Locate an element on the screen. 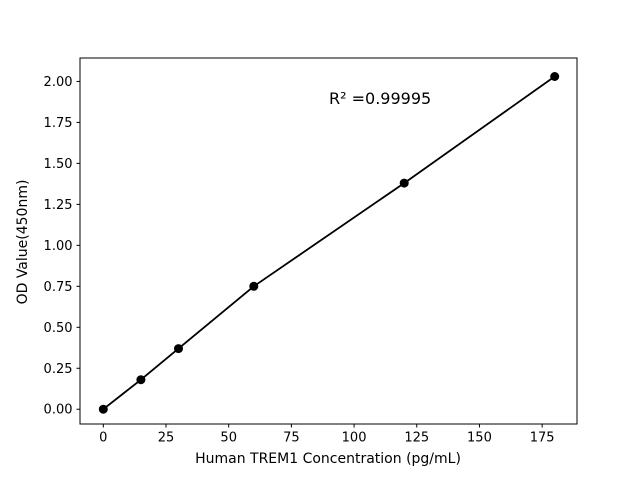  x-tick-label: 50 is located at coordinates (228, 438).